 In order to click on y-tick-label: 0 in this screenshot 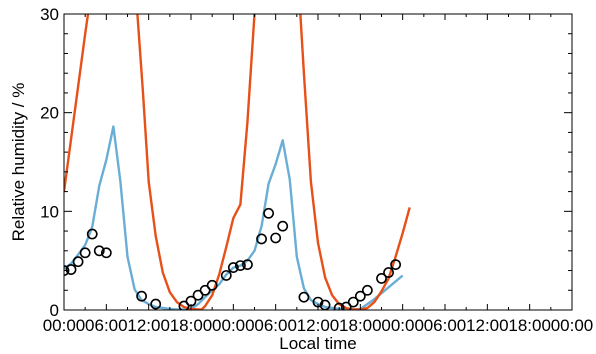, I will do `click(54, 310)`.